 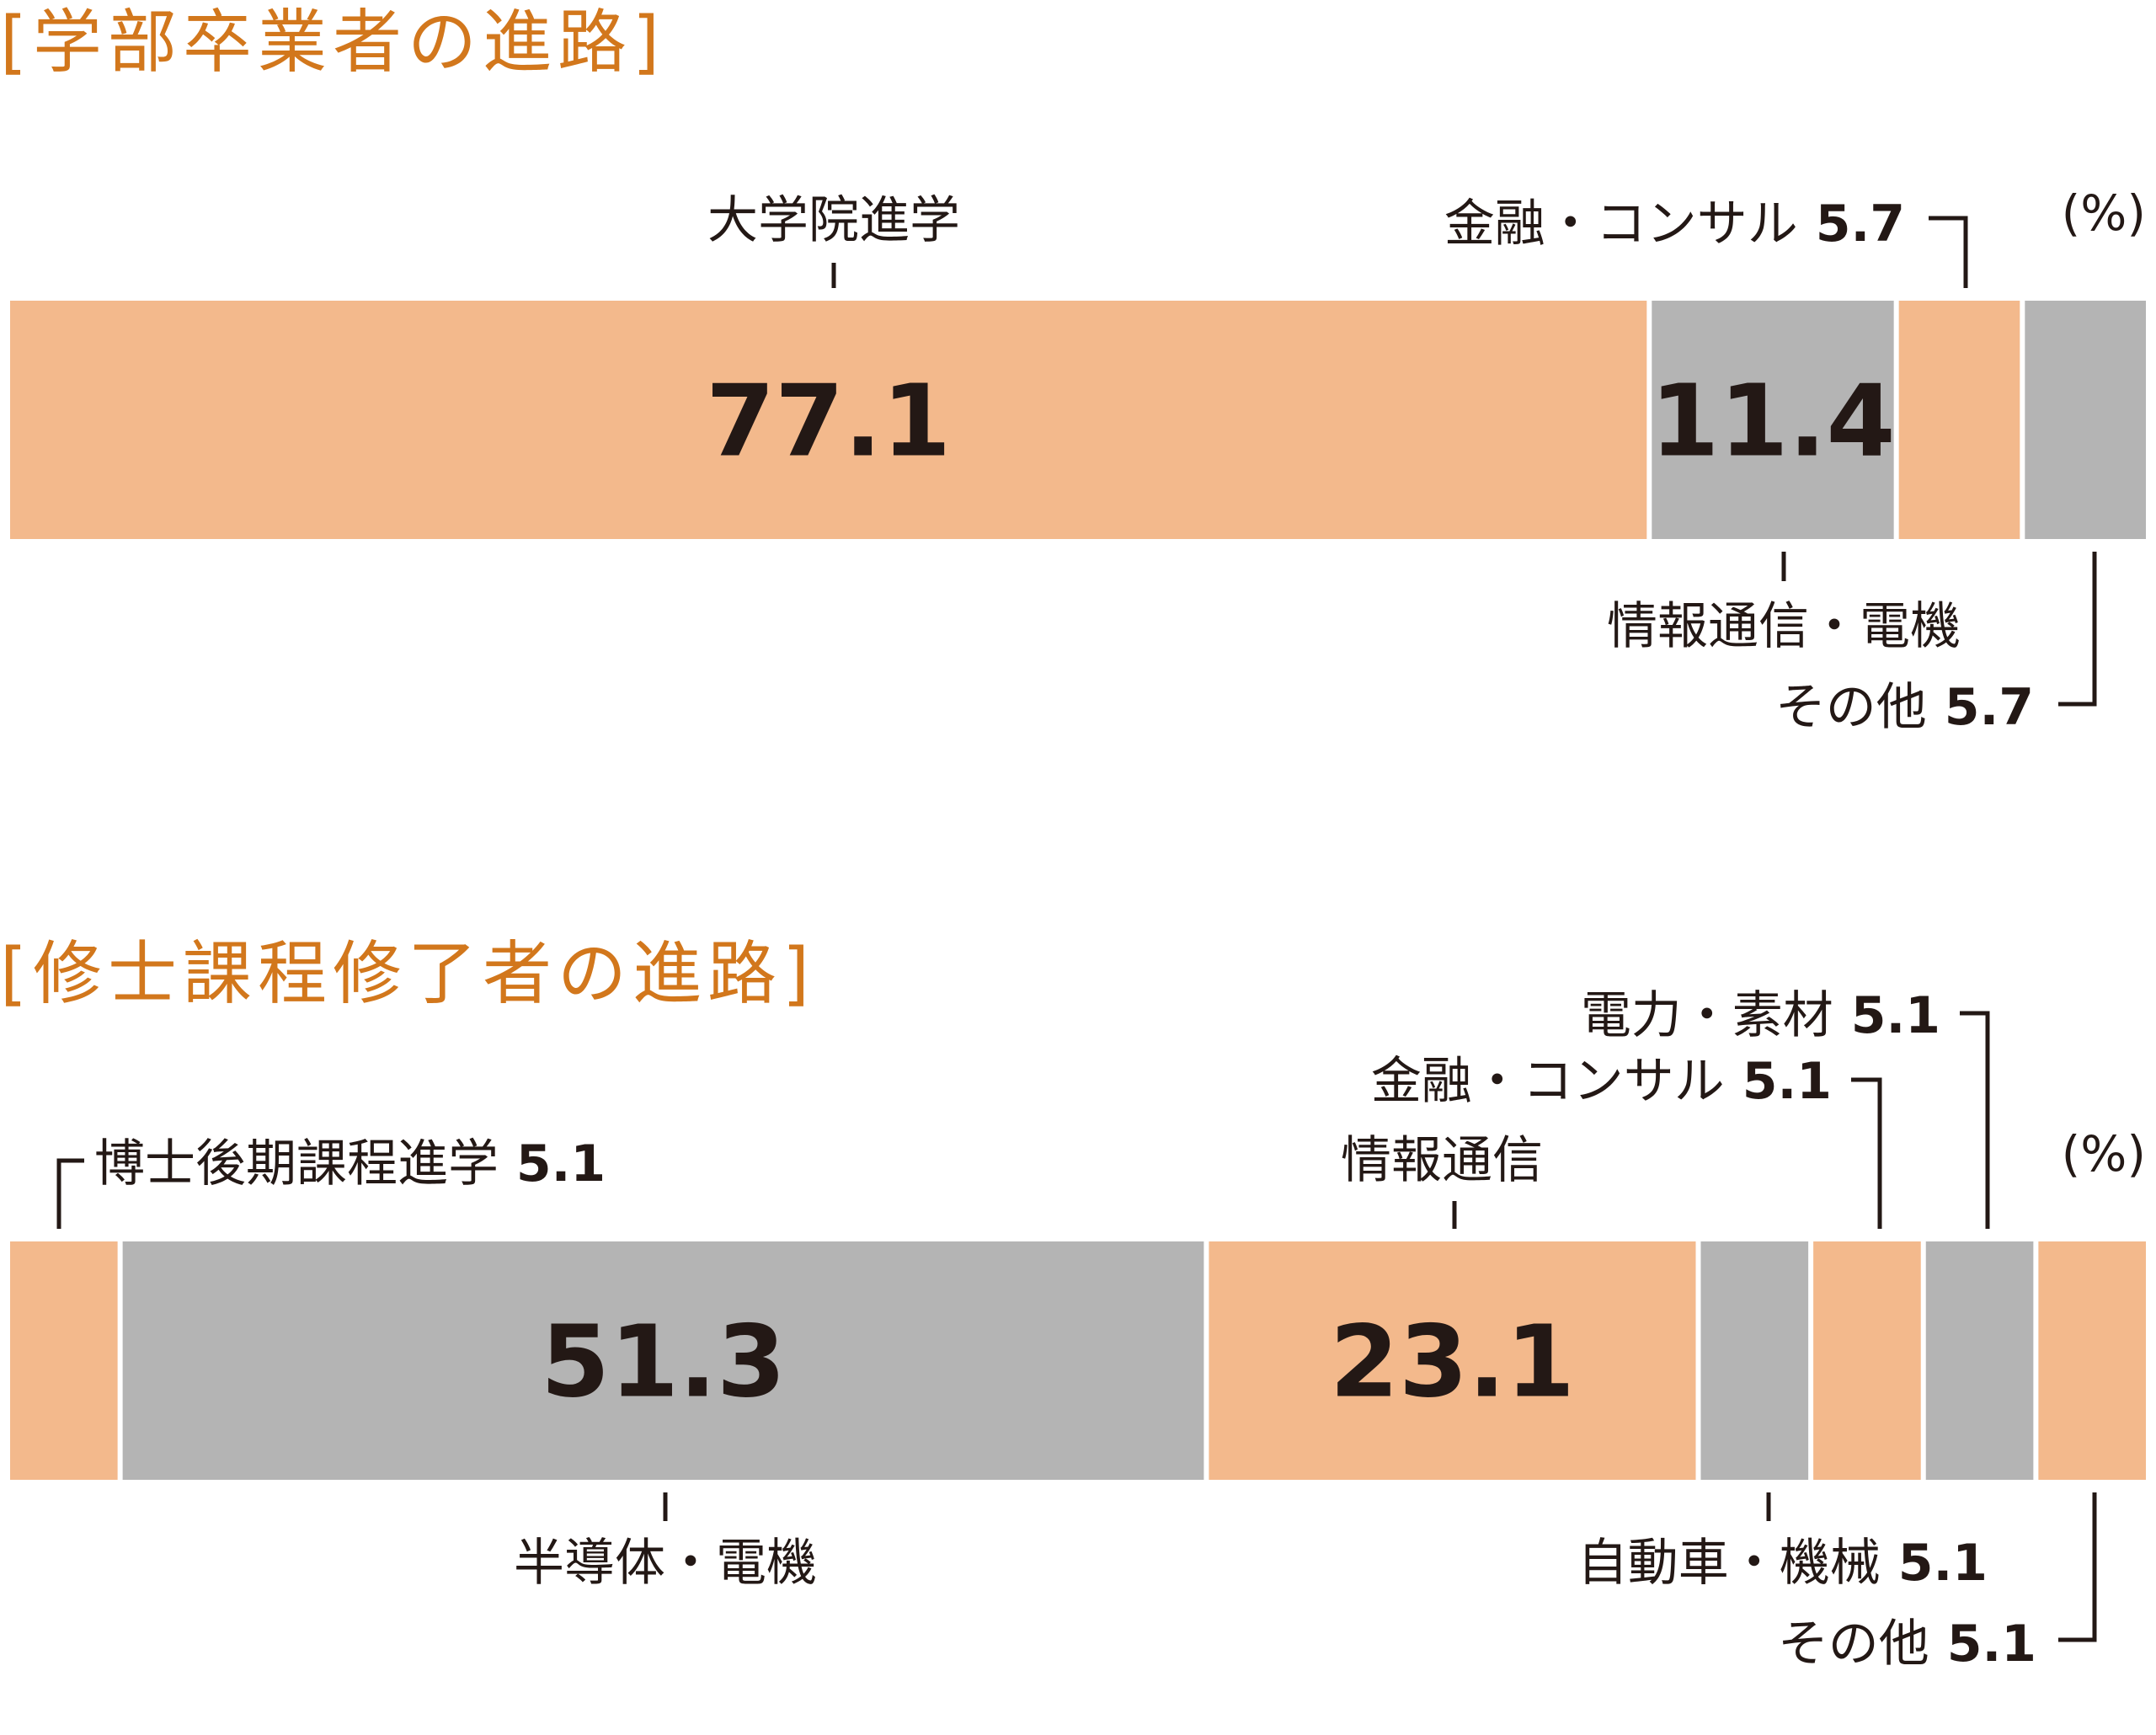 I want to click on segment-category-label: その他 5.7, so click(x=1904, y=707).